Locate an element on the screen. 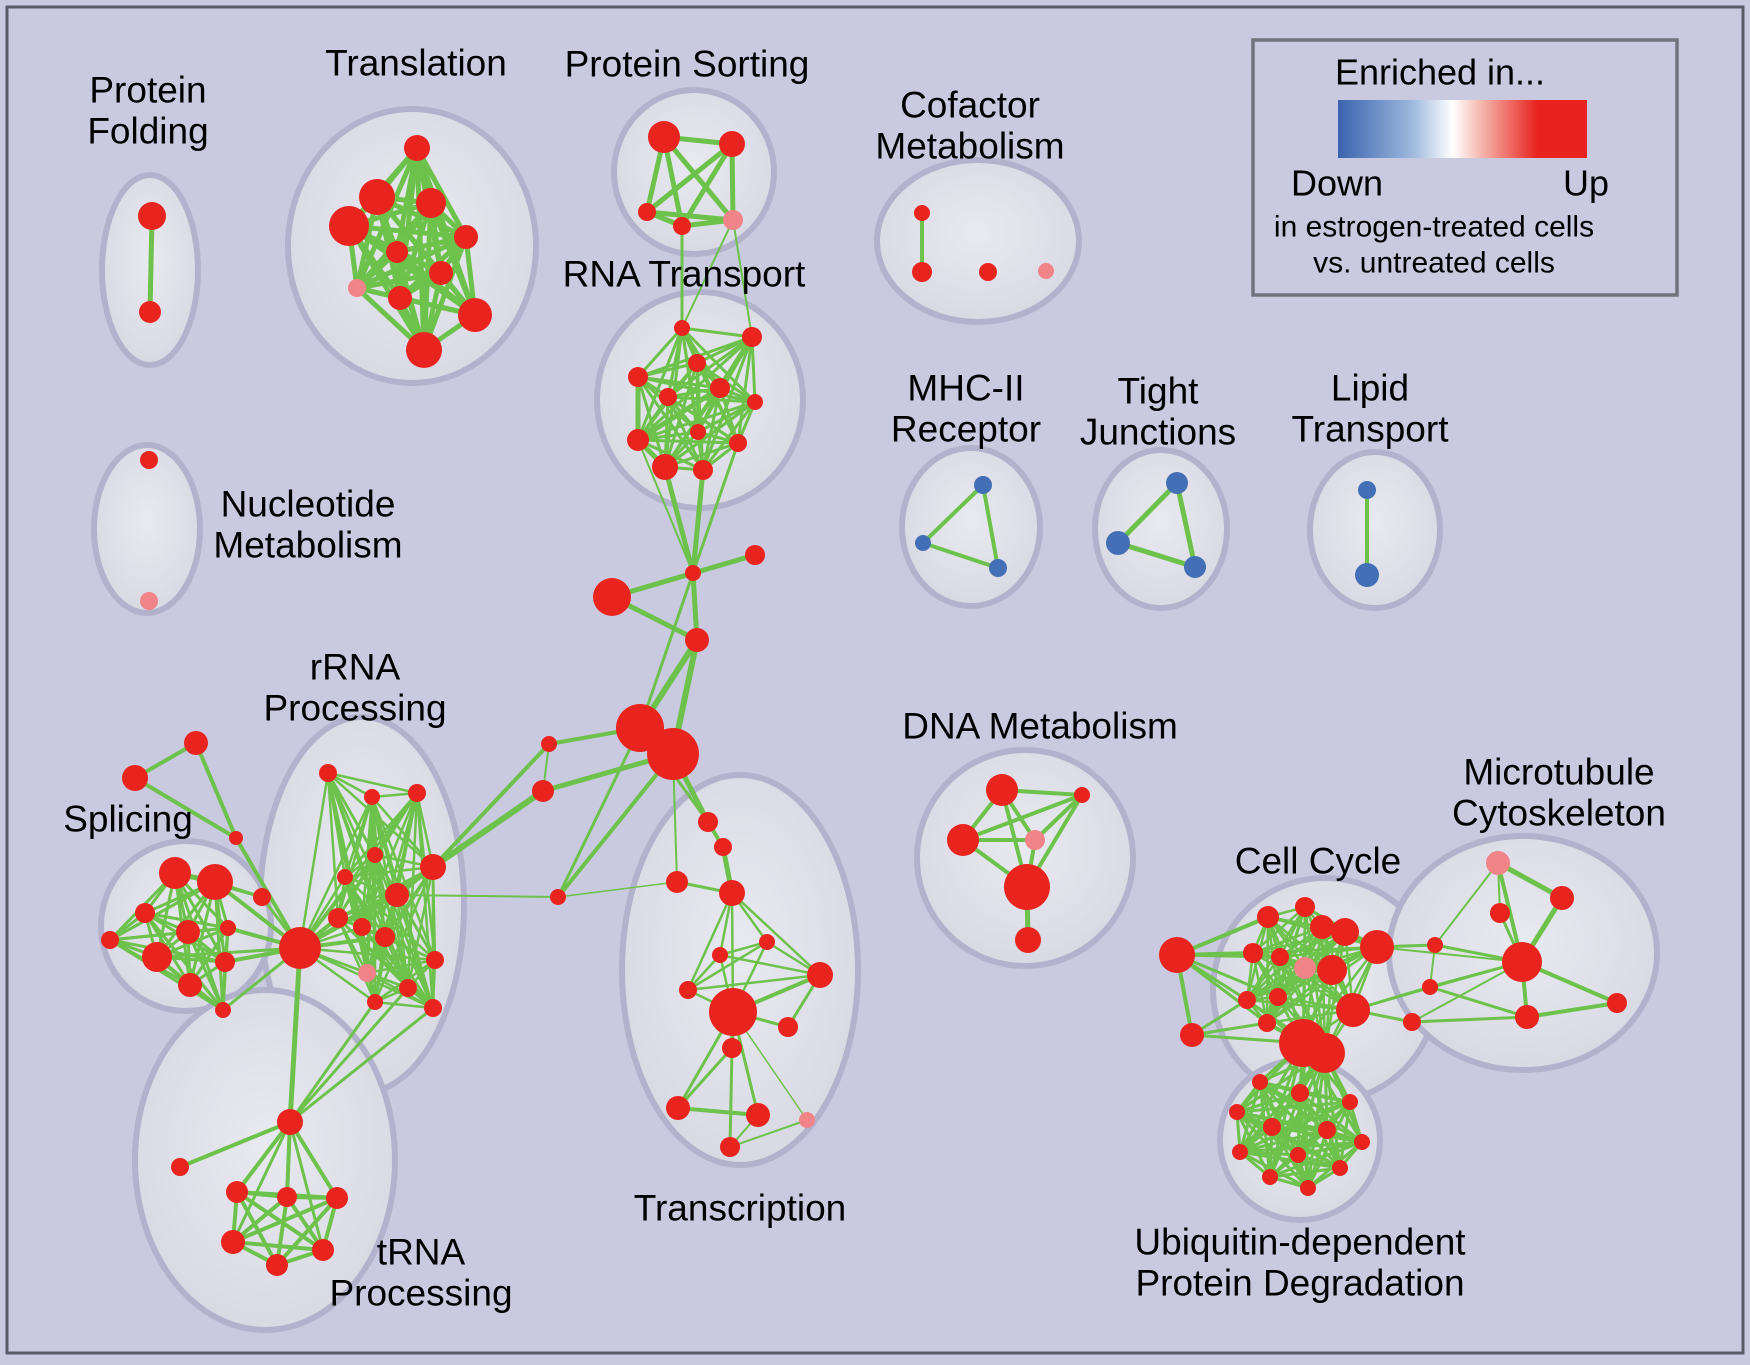 The height and width of the screenshot is (1365, 1750). cluster-cofactor-metabolism-label: Metabolism is located at coordinates (969, 146).